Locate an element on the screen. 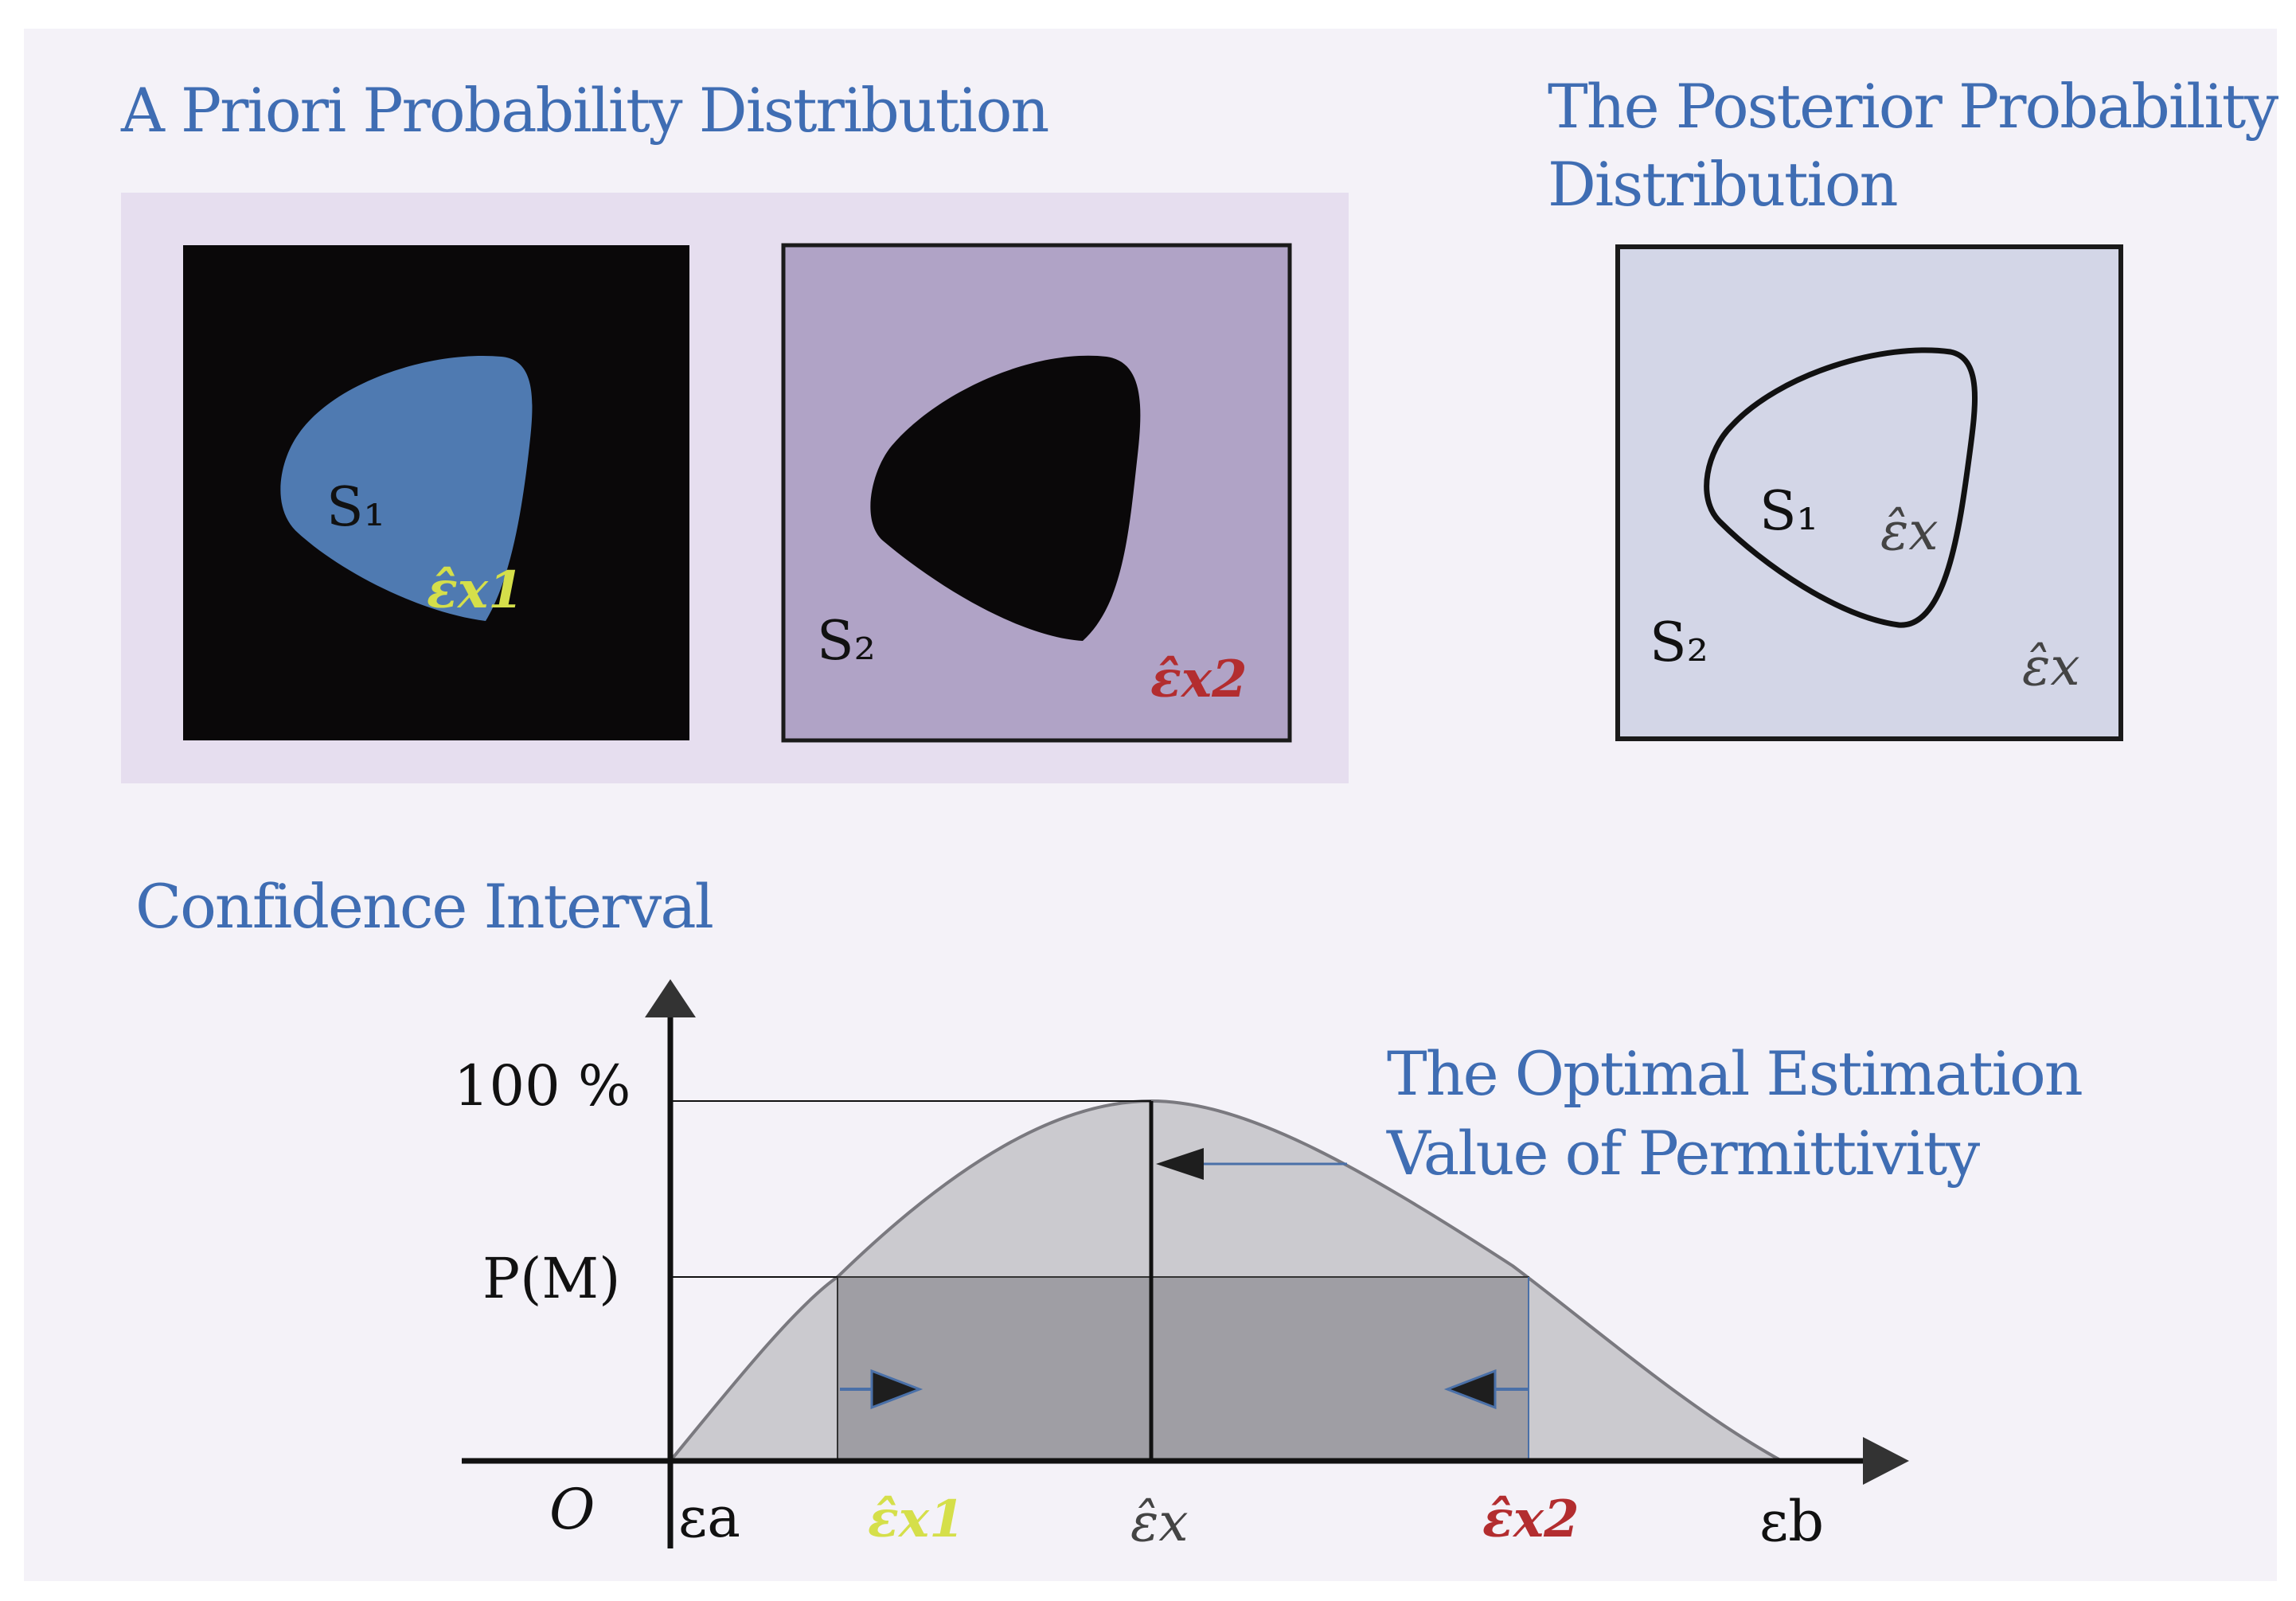  y-axis-arrowhead is located at coordinates (670, 998).